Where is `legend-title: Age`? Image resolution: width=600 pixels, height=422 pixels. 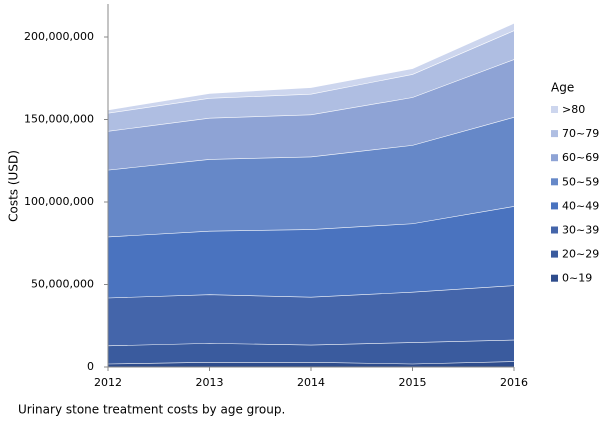
legend-title: Age is located at coordinates (562, 88).